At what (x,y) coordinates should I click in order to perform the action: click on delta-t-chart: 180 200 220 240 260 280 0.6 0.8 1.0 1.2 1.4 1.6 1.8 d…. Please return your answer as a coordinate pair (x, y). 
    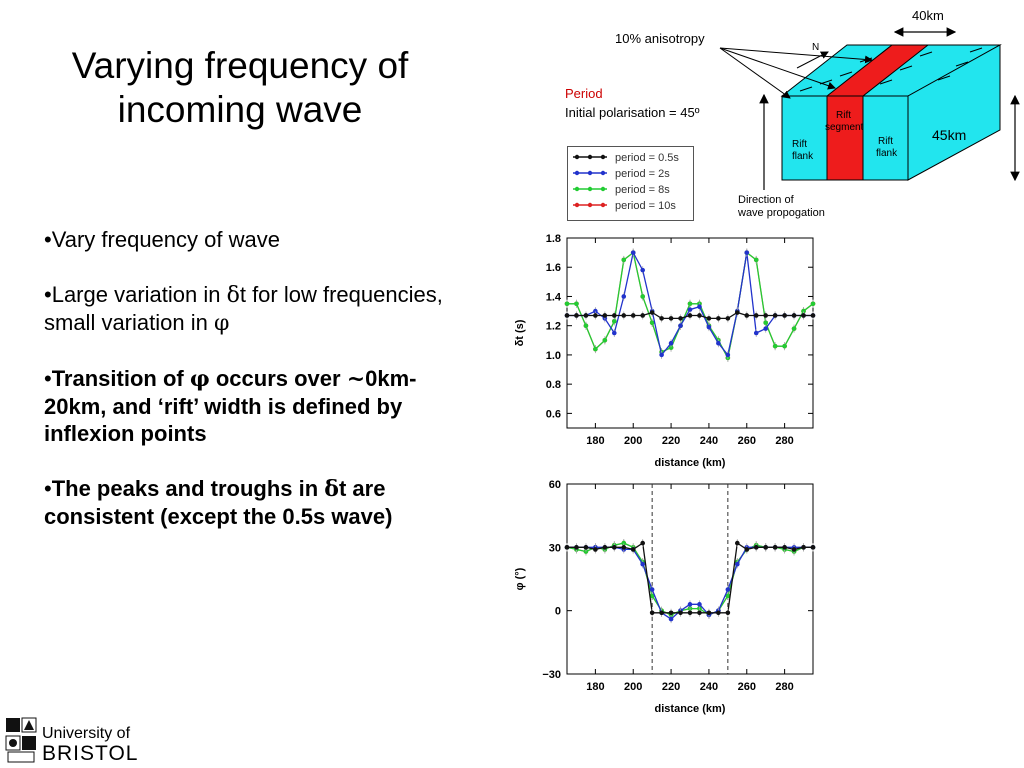
    Looking at the image, I should click on (665, 351).